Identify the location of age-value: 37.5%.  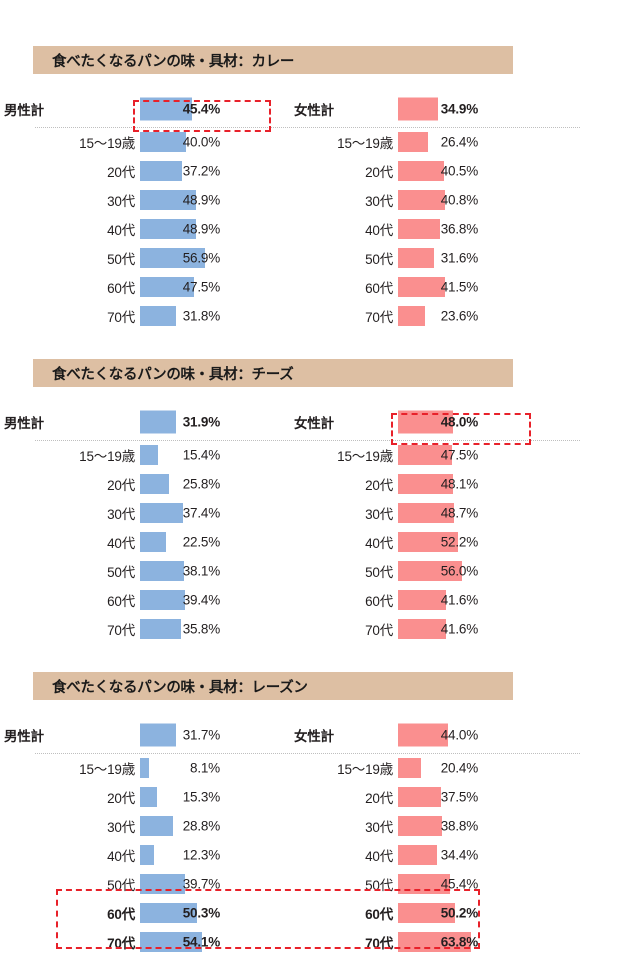
(459, 796).